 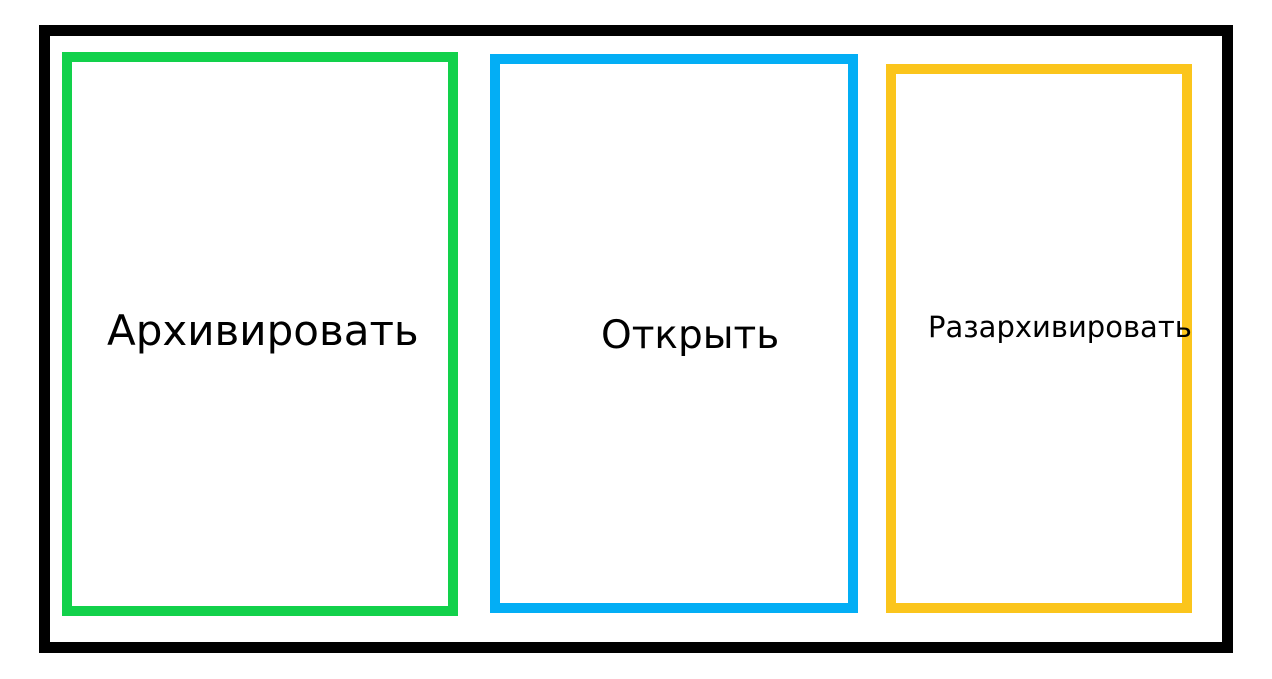 I want to click on open-button-label: Открыть, so click(x=690, y=335).